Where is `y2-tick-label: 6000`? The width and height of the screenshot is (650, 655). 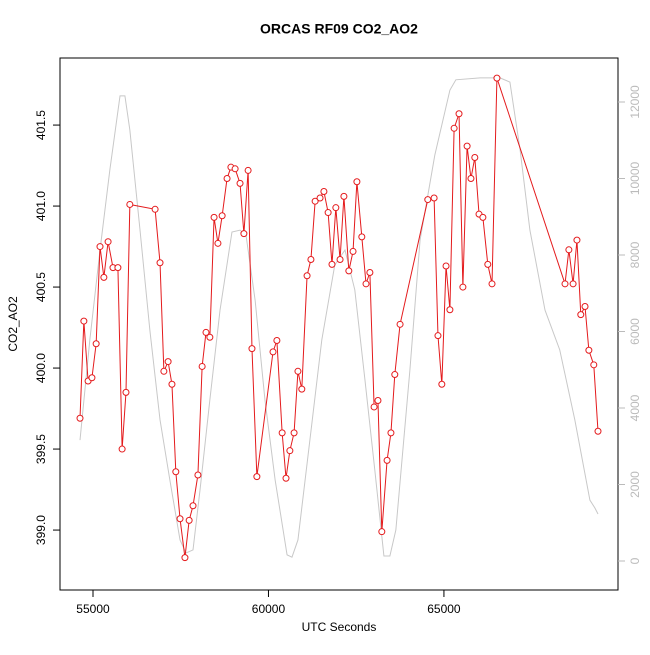 y2-tick-label: 6000 is located at coordinates (635, 331).